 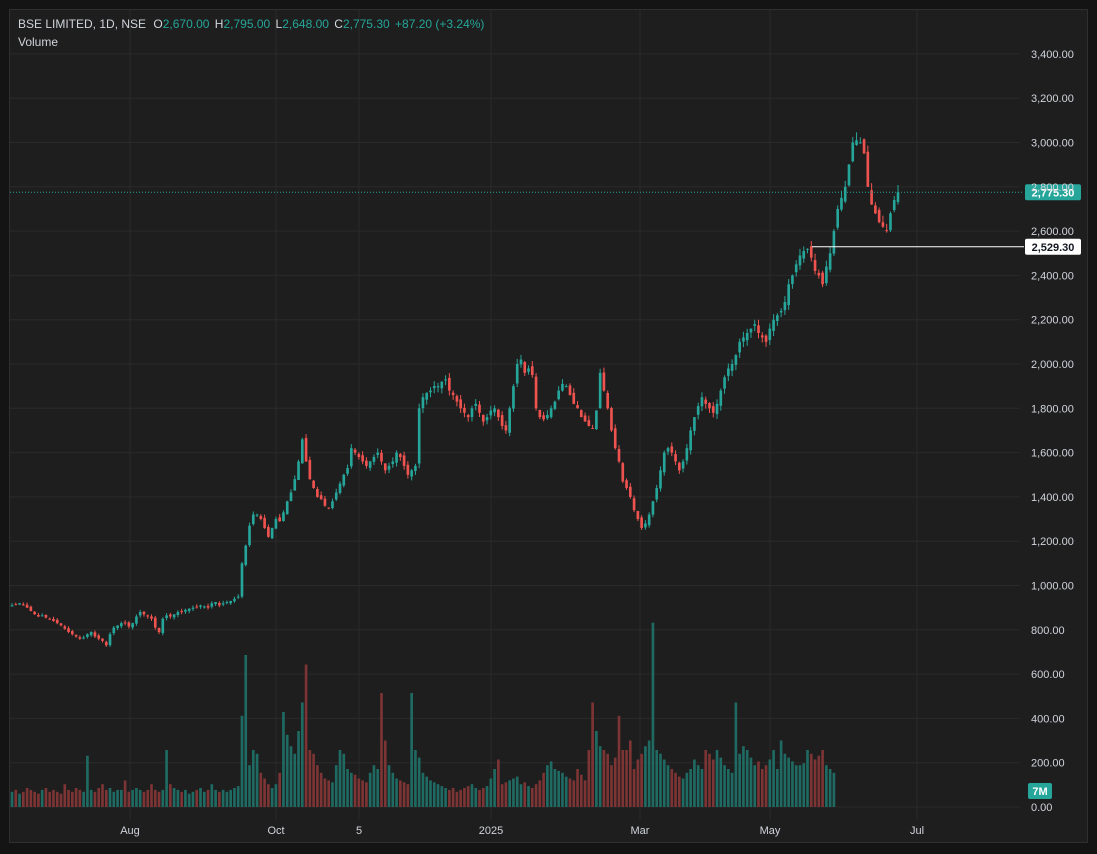 I want to click on time-axis: Aug Oct 5 2025 Mar May Jul, so click(x=522, y=831).